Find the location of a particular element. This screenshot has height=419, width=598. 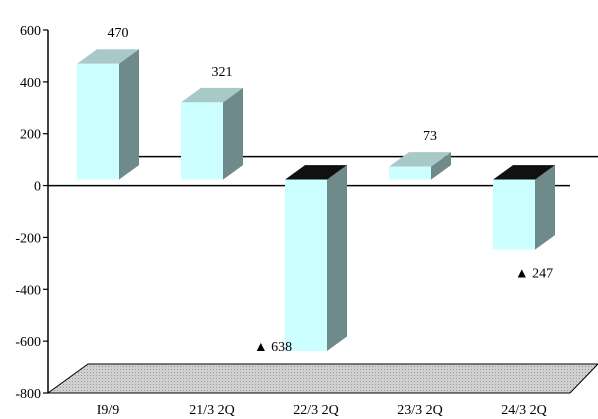

data-label: 321 is located at coordinates (222, 72).